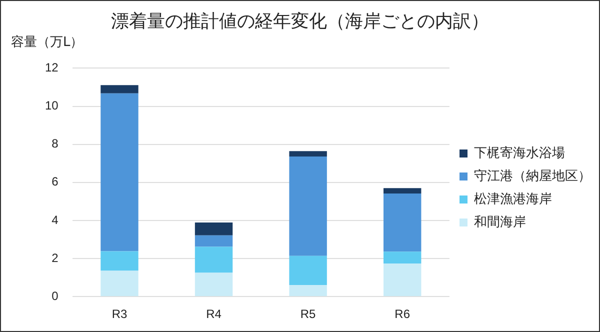 Image resolution: width=600 pixels, height=332 pixels. What do you see at coordinates (532, 176) in the screenshot?
I see `legend-label: 守江港（納屋地区）` at bounding box center [532, 176].